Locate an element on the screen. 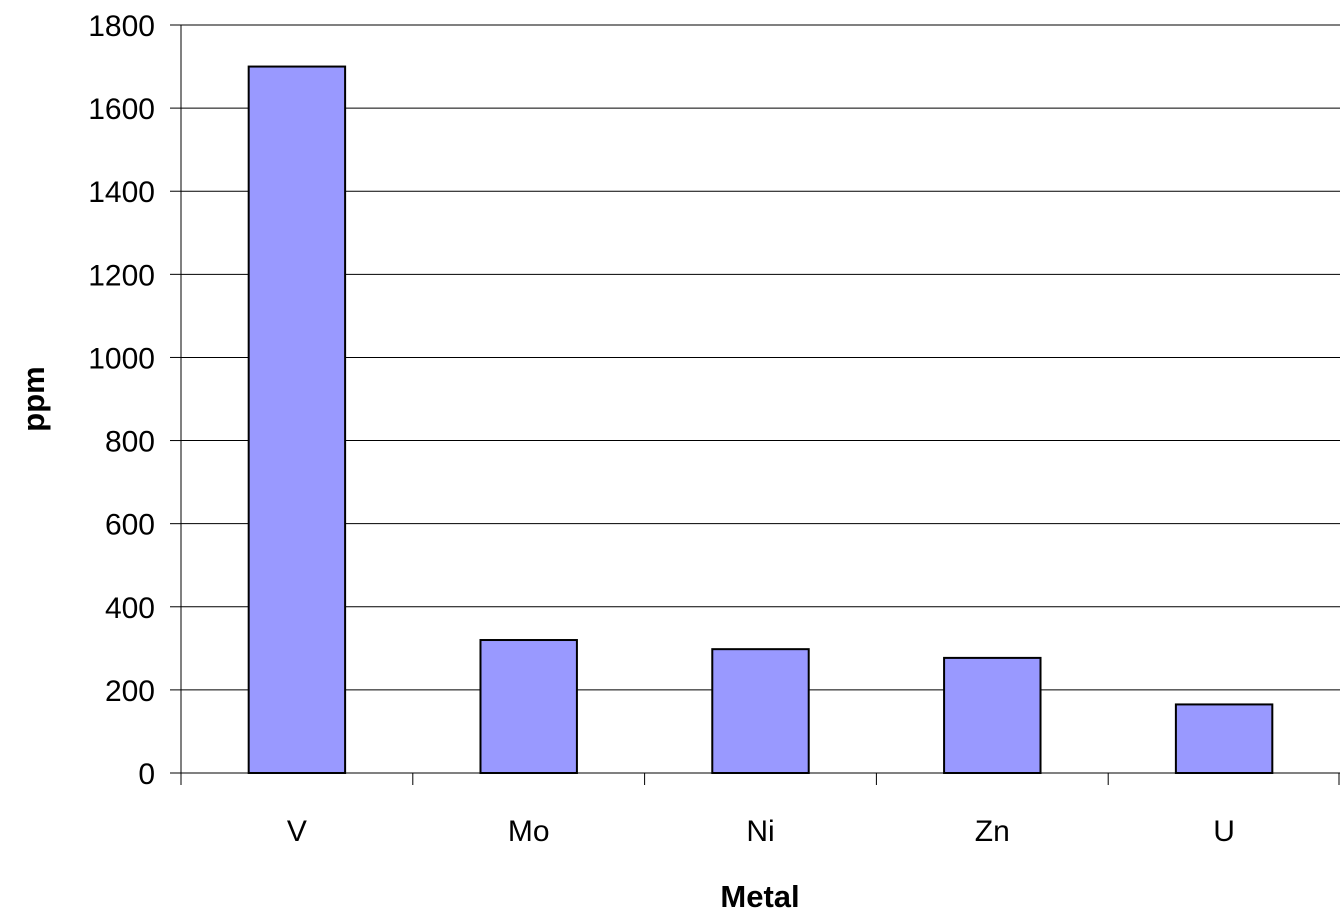  x-tick-label: Ni is located at coordinates (760, 831).